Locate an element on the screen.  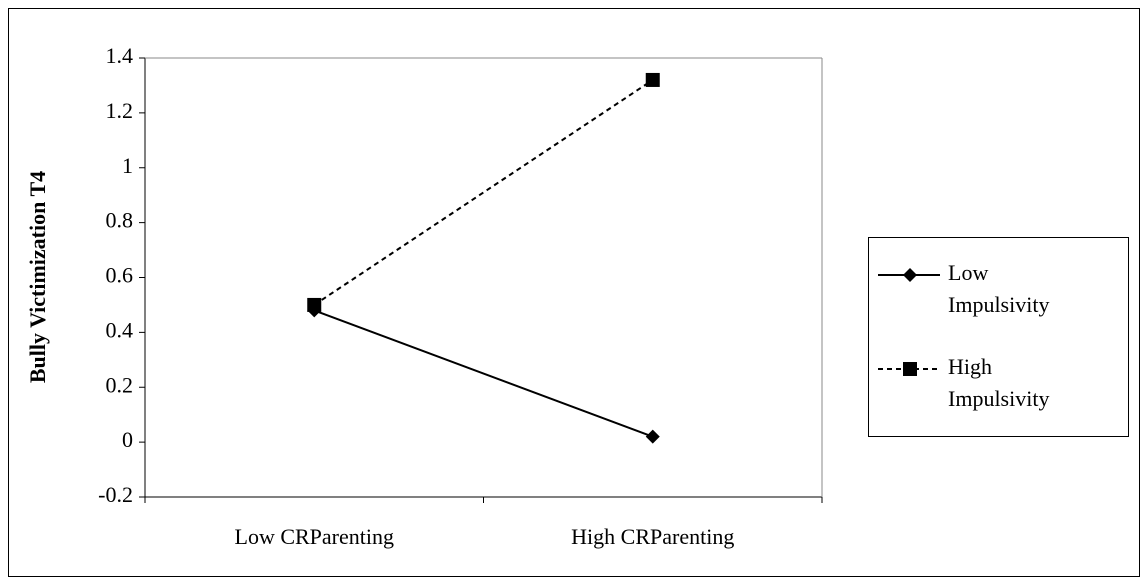
x-tick-label: Low CRParenting is located at coordinates (315, 536).